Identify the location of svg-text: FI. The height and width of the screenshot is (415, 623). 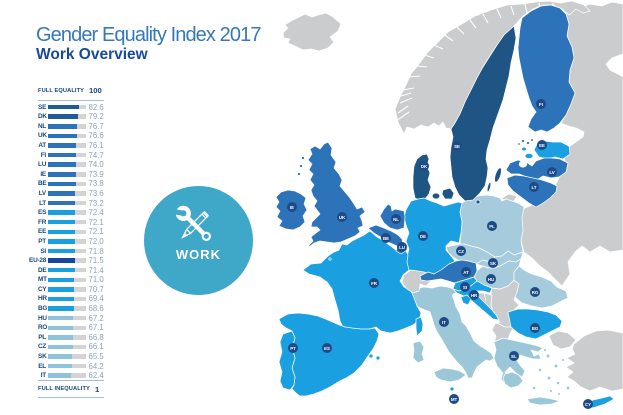
(541, 104).